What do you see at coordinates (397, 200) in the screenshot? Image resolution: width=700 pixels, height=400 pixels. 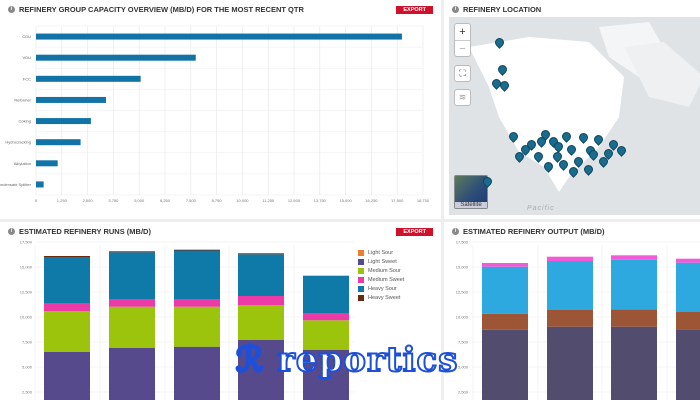 I see `x-tick-label: 17,500` at bounding box center [397, 200].